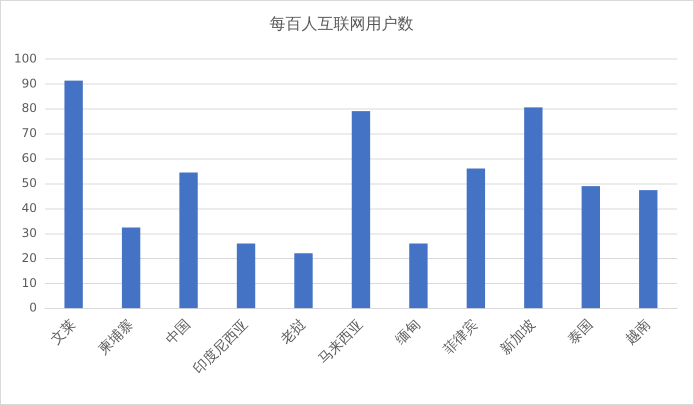 The height and width of the screenshot is (405, 694). I want to click on x-tick-label: 缅甸, so click(408, 332).